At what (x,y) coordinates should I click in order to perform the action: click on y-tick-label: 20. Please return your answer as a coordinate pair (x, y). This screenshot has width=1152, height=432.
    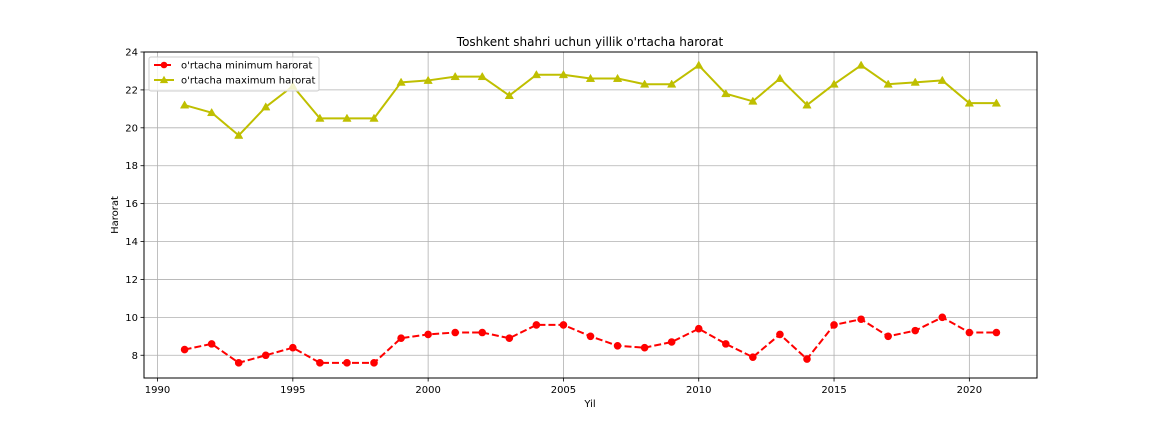
    Looking at the image, I should click on (131, 128).